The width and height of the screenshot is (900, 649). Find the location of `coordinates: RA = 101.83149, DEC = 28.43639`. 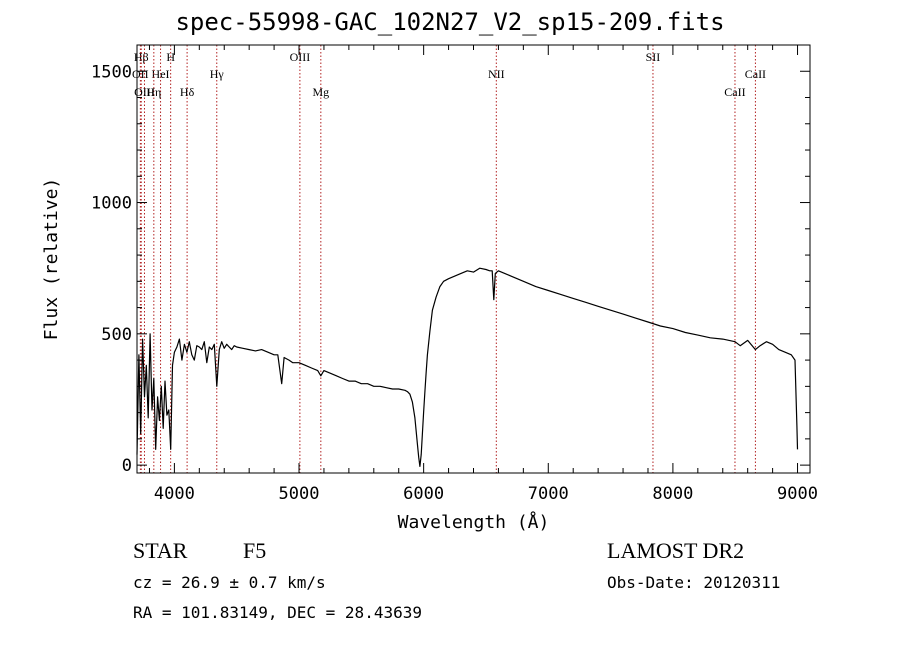

coordinates: RA = 101.83149, DEC = 28.43639 is located at coordinates (277, 612).